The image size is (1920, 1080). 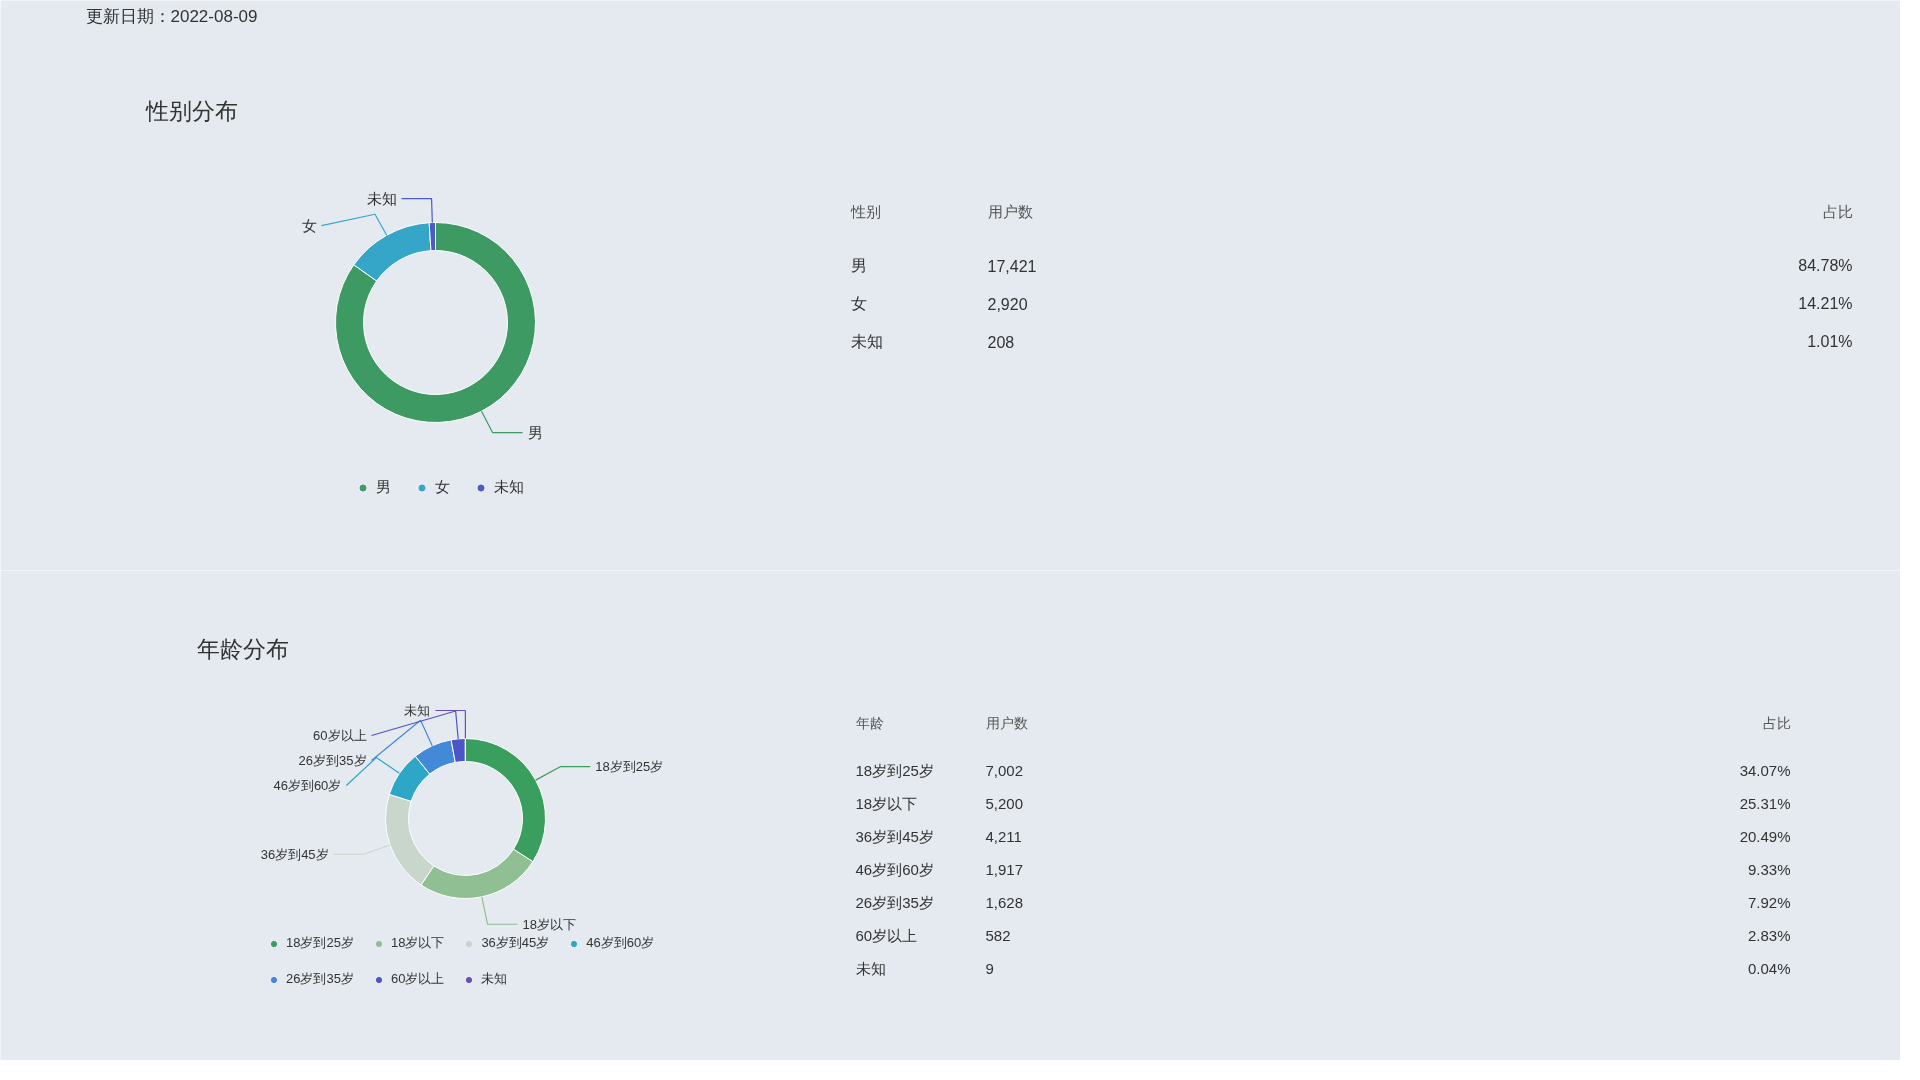 What do you see at coordinates (1769, 902) in the screenshot?
I see `text: 7.92%` at bounding box center [1769, 902].